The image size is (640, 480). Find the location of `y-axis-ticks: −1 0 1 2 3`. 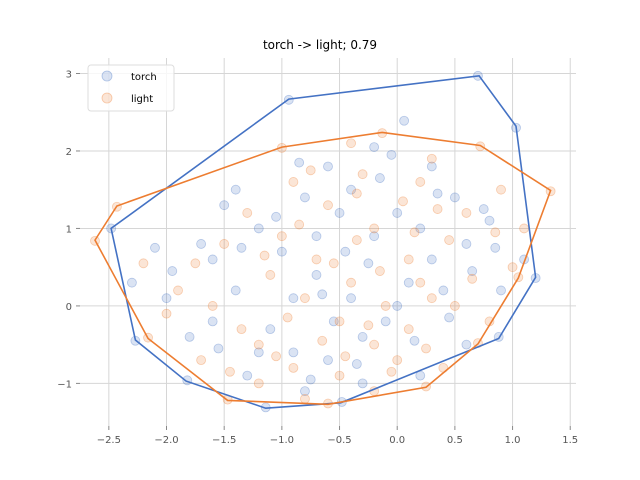

y-axis-ticks: −1 0 1 2 3 is located at coordinates (68, 229).